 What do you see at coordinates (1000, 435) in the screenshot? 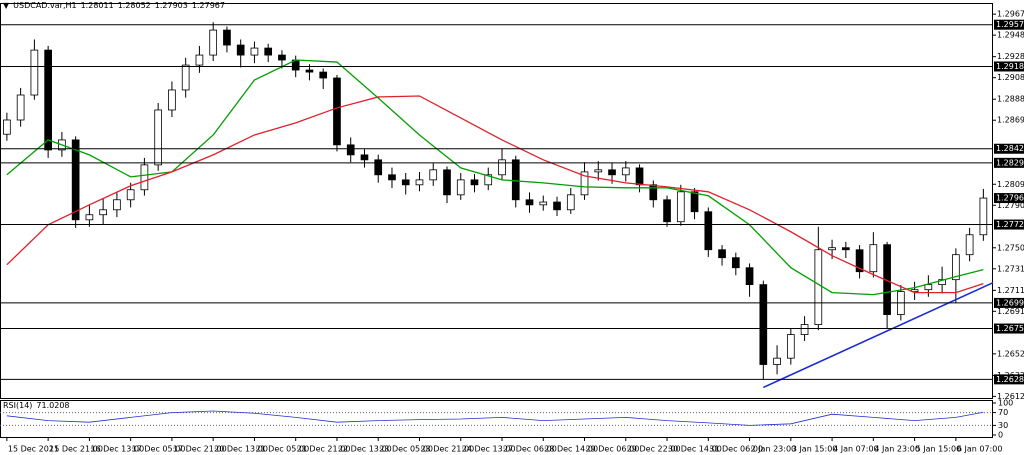
I see `rsi-tick-label: 0` at bounding box center [1000, 435].